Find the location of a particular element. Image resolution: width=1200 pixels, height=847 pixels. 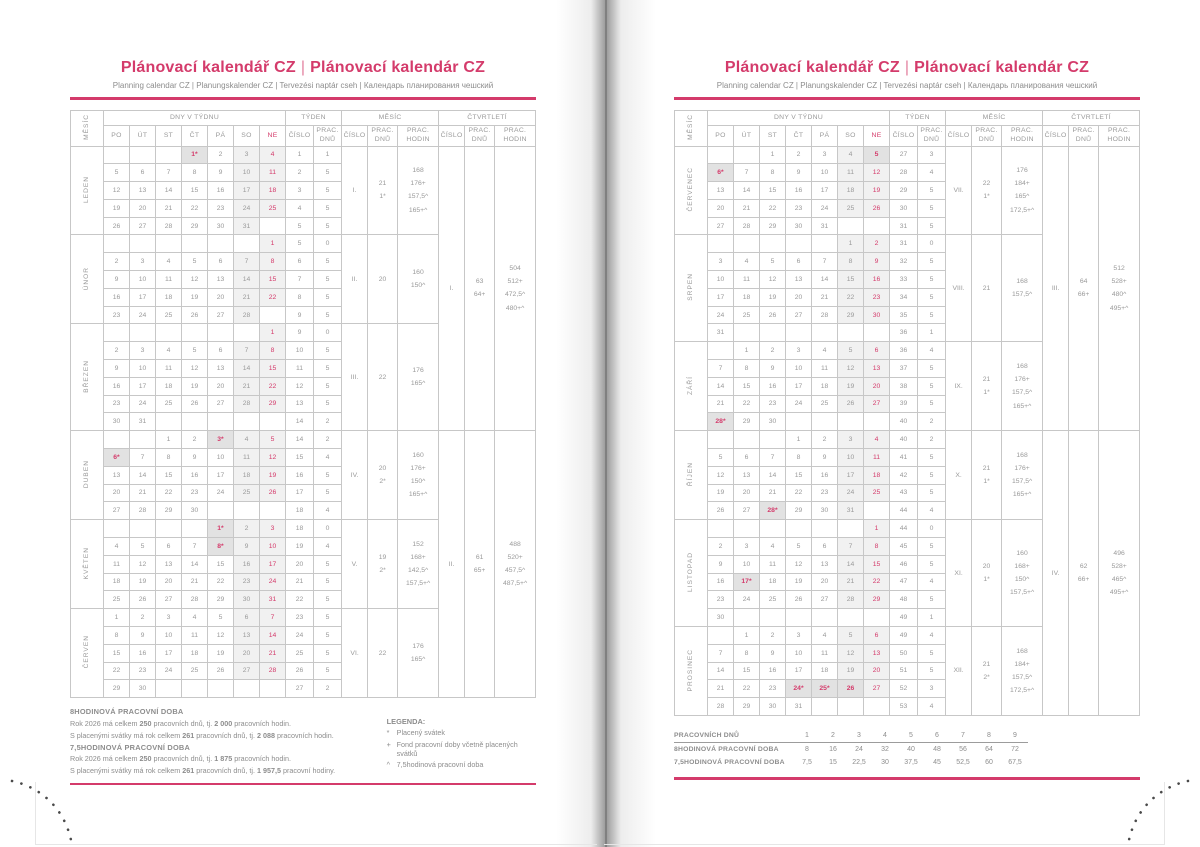

worktable-value: 30 is located at coordinates (885, 762).